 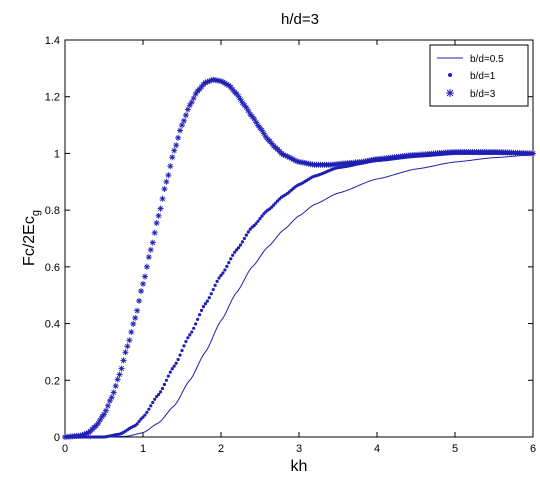 I want to click on x-tick-label: 6, so click(x=533, y=449).